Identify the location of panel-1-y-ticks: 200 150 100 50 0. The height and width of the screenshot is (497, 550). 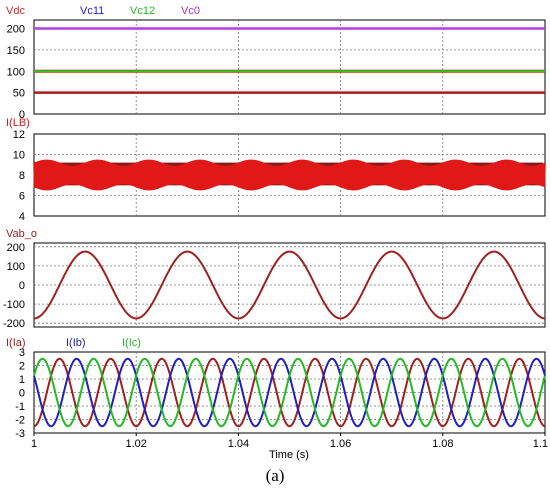
(16, 72).